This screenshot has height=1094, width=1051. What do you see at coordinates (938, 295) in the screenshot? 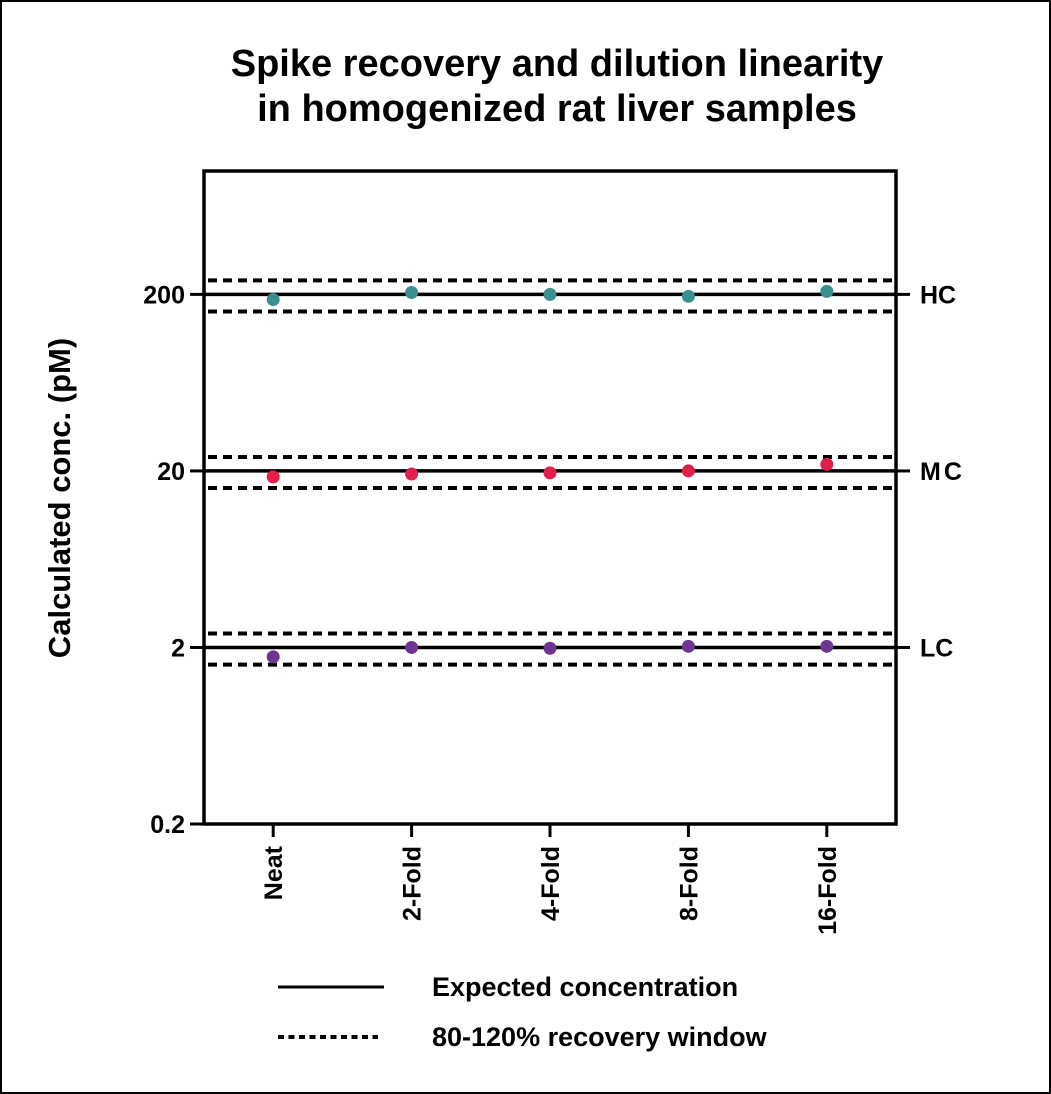
I see `series-label-hc: HC` at bounding box center [938, 295].